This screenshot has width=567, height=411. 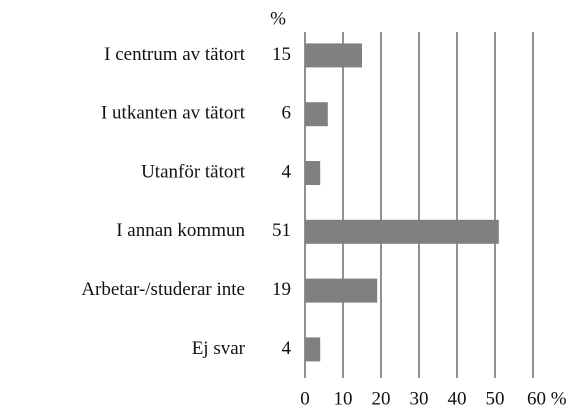 What do you see at coordinates (278, 18) in the screenshot?
I see `value-unit: %` at bounding box center [278, 18].